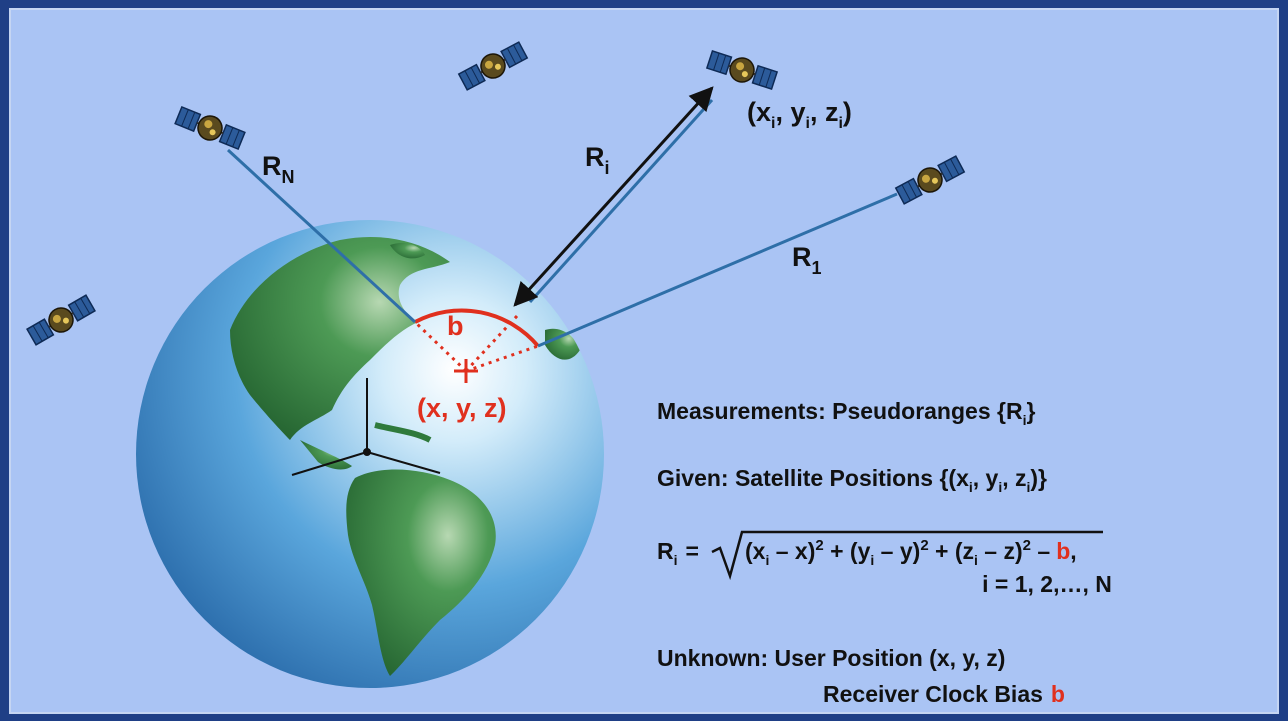 This screenshot has width=1288, height=721. What do you see at coordinates (455, 326) in the screenshot?
I see `bias-label: b` at bounding box center [455, 326].